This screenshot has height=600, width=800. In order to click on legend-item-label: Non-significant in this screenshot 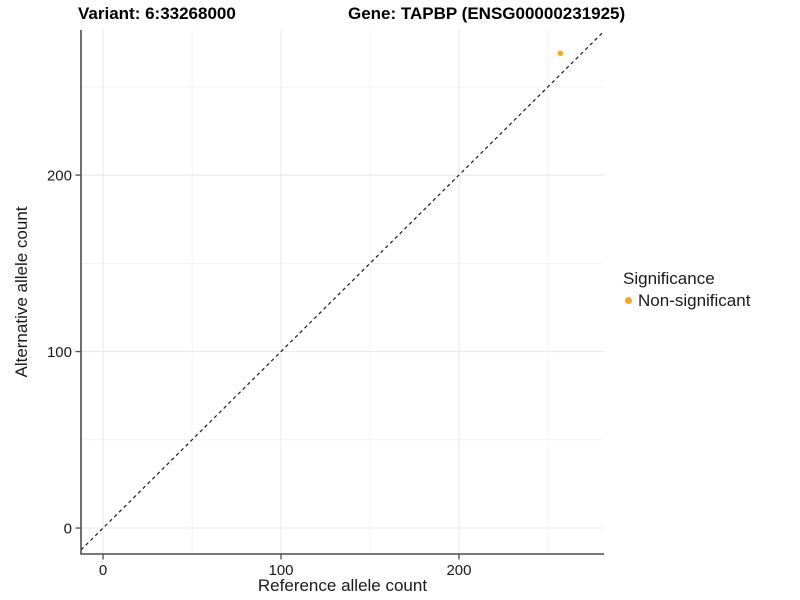, I will do `click(694, 300)`.